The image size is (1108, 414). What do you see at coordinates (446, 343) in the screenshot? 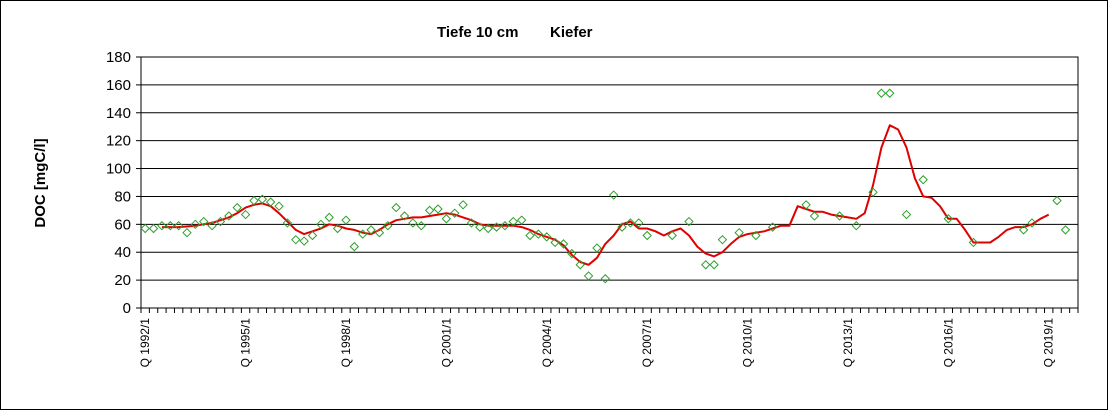
I see `x-tick-label: Q 2001/1` at bounding box center [446, 343].